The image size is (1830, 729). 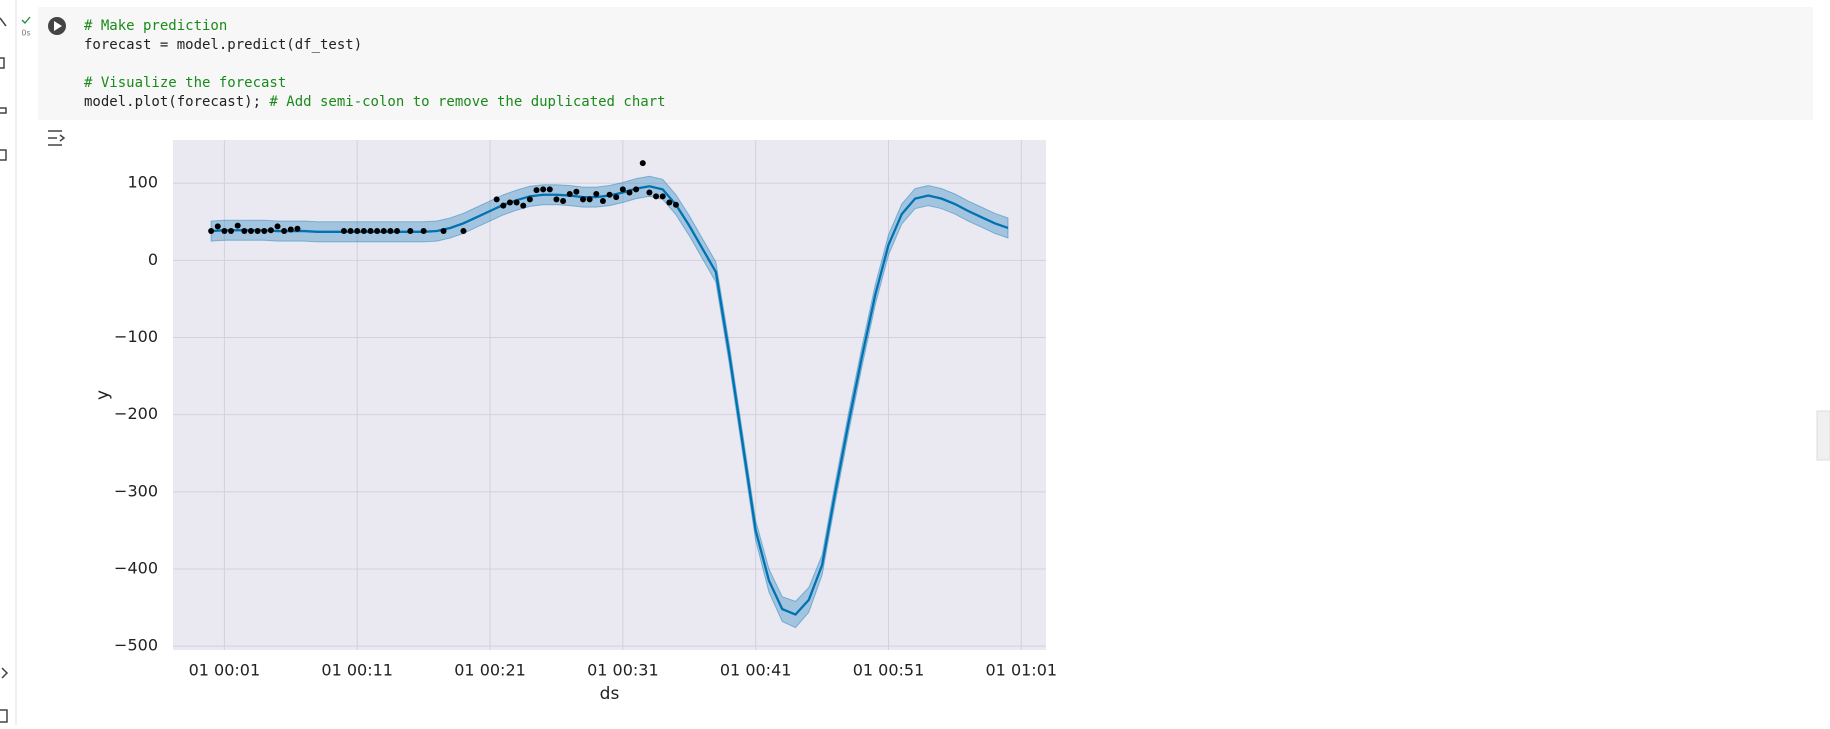 What do you see at coordinates (610, 694) in the screenshot?
I see `x-axis-label: ds` at bounding box center [610, 694].